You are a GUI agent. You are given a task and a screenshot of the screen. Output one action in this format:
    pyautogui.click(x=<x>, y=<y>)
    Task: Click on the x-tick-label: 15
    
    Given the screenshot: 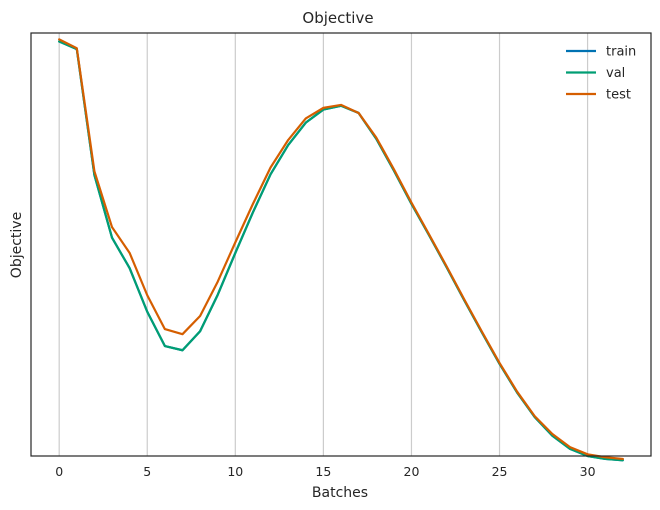 What is the action you would take?
    pyautogui.click(x=323, y=471)
    